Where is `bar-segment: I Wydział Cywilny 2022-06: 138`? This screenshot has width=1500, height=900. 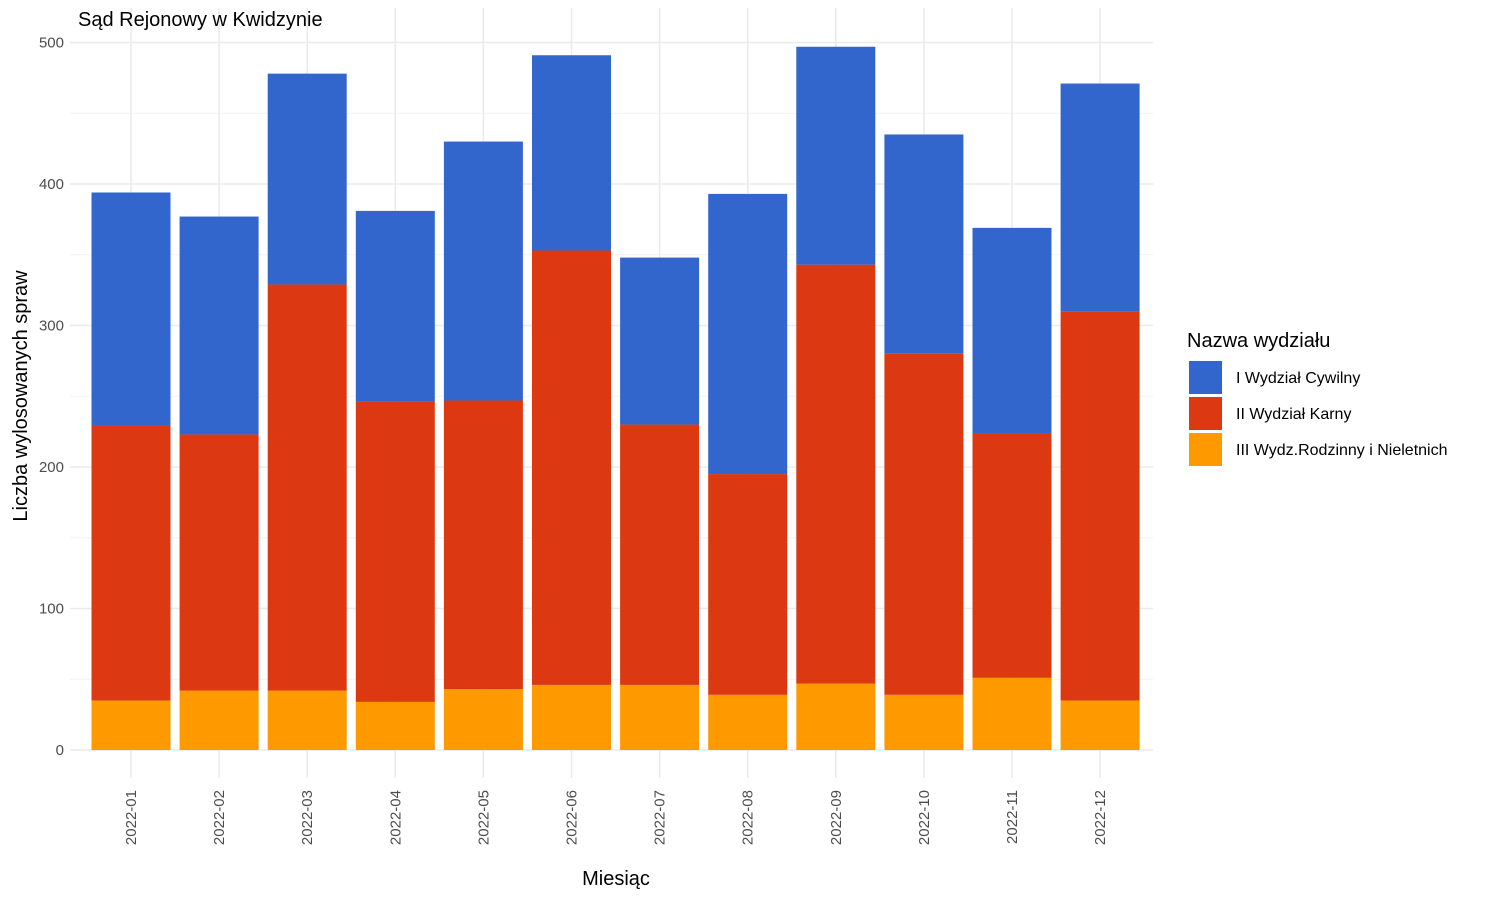 bar-segment: I Wydział Cywilny 2022-06: 138 is located at coordinates (571, 153).